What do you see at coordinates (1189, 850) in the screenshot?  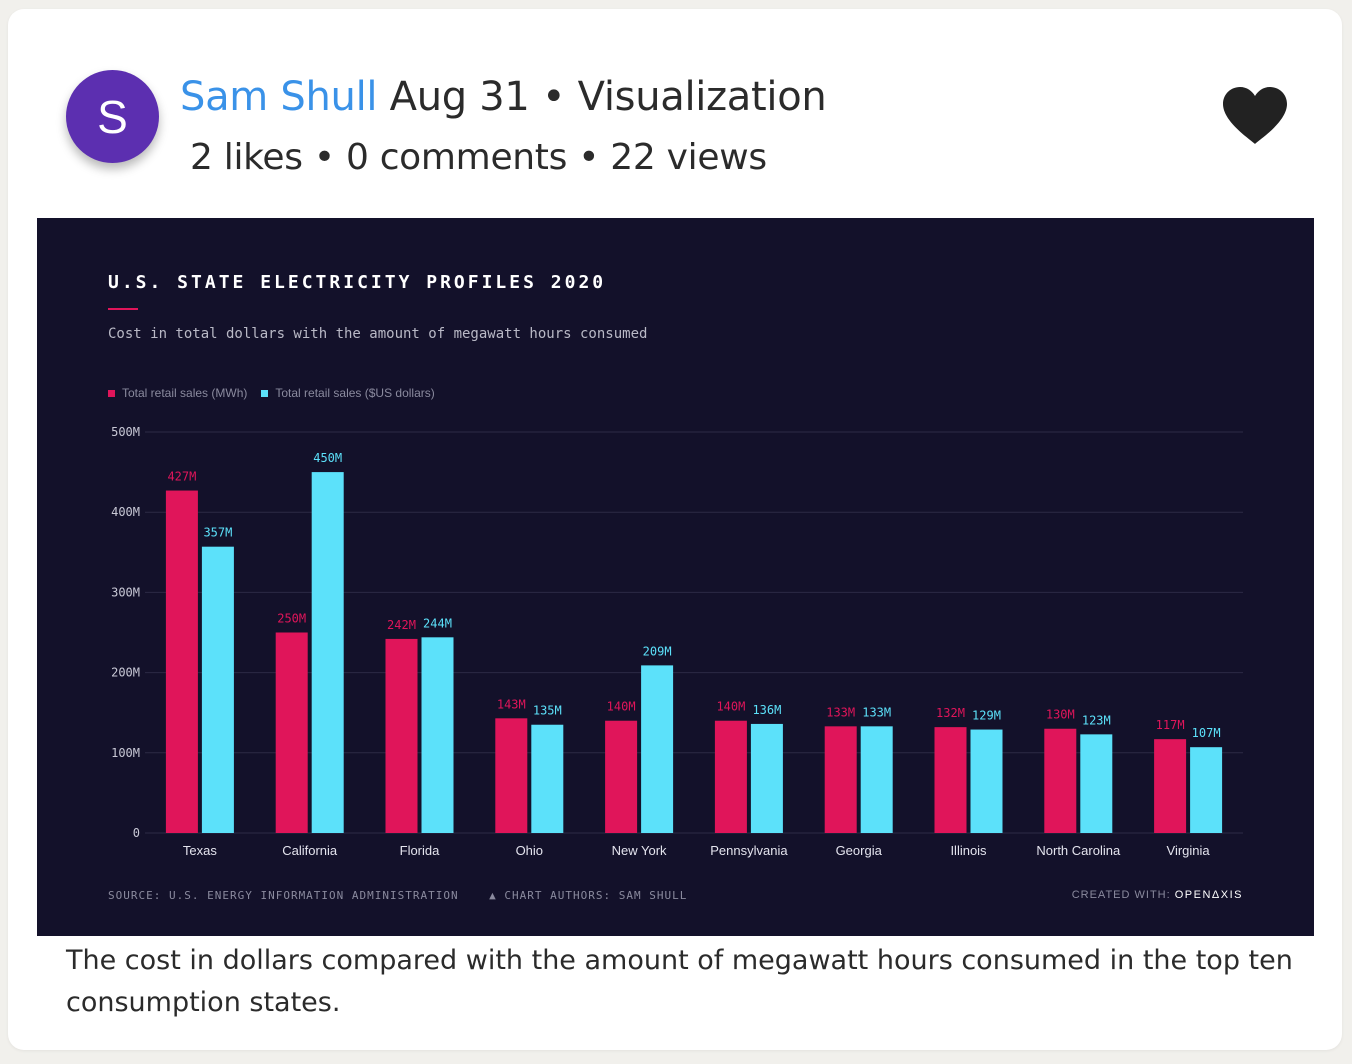 I see `x-tick-label: Virginia` at bounding box center [1189, 850].